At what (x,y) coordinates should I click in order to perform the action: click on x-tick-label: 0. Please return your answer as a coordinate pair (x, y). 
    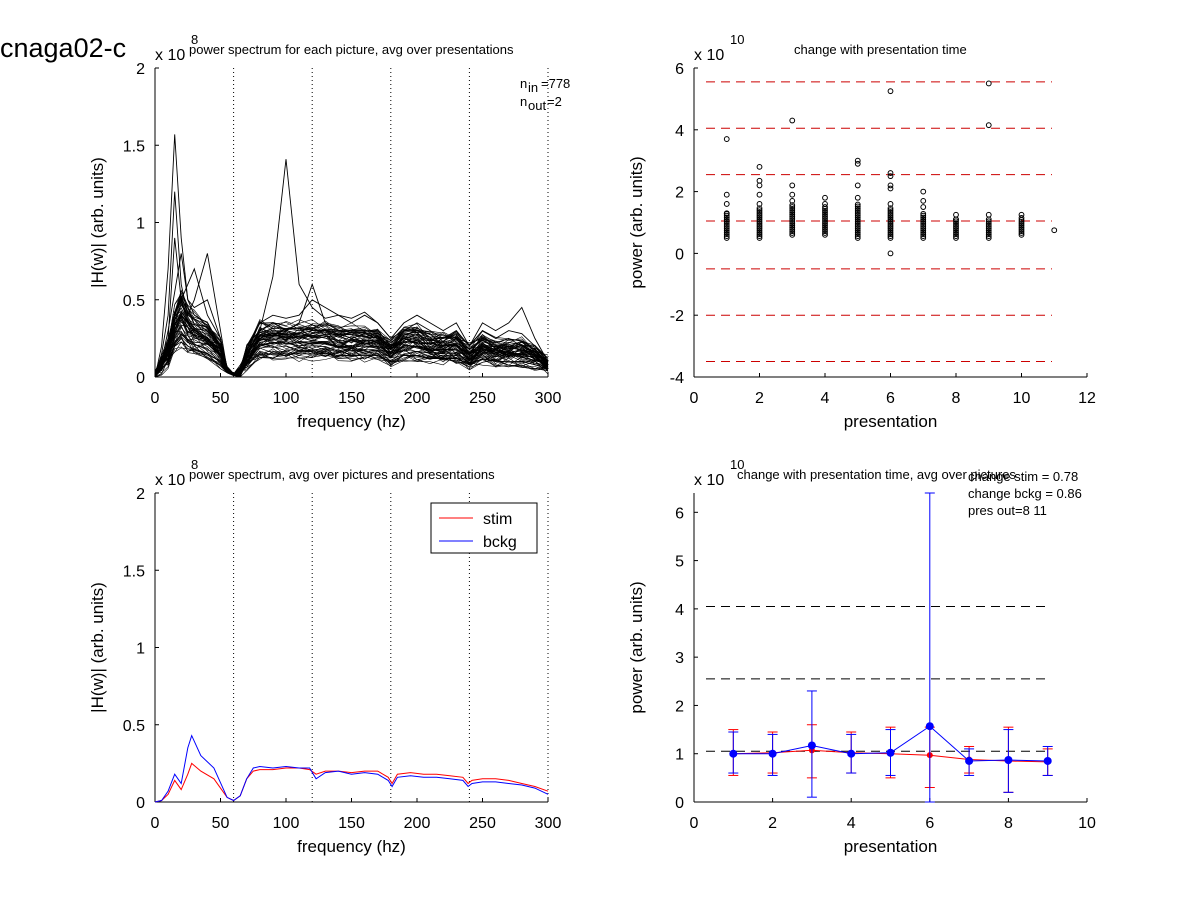
    Looking at the image, I should click on (694, 823).